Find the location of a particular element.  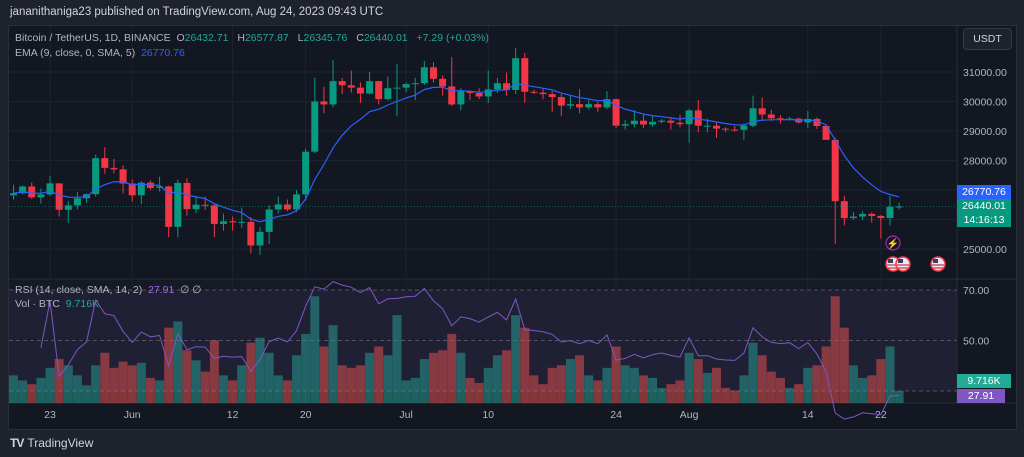

rsi-legend: RSI (14, close, SMA, 14, 2) 27.91 ∅ ∅ is located at coordinates (108, 290).